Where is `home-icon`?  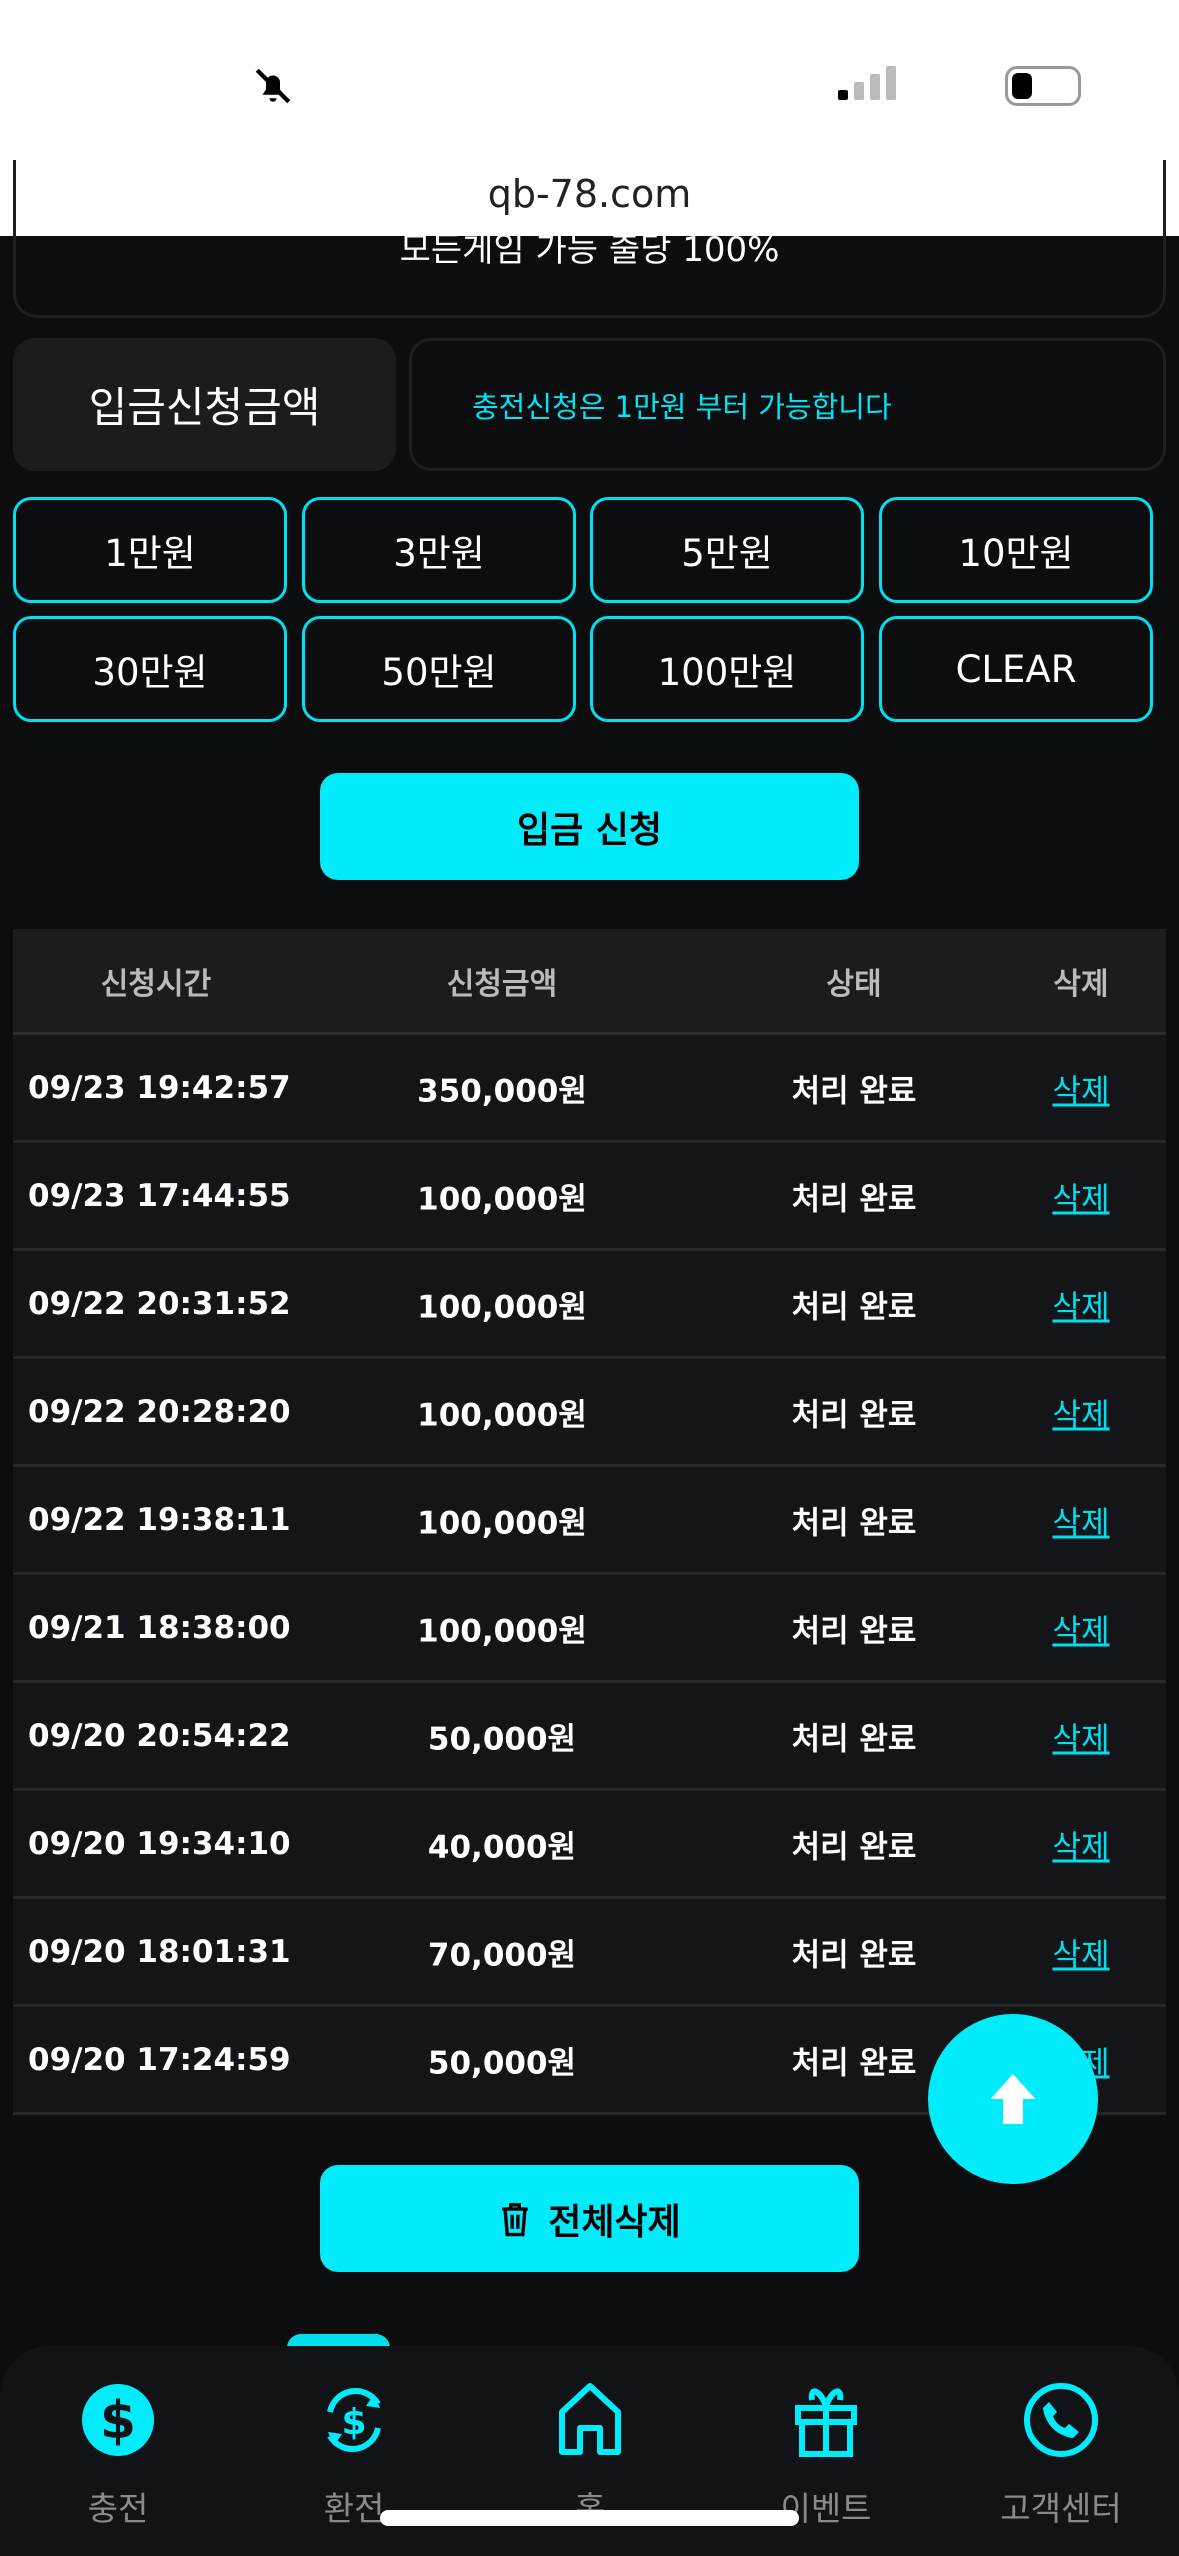 home-icon is located at coordinates (590, 2419).